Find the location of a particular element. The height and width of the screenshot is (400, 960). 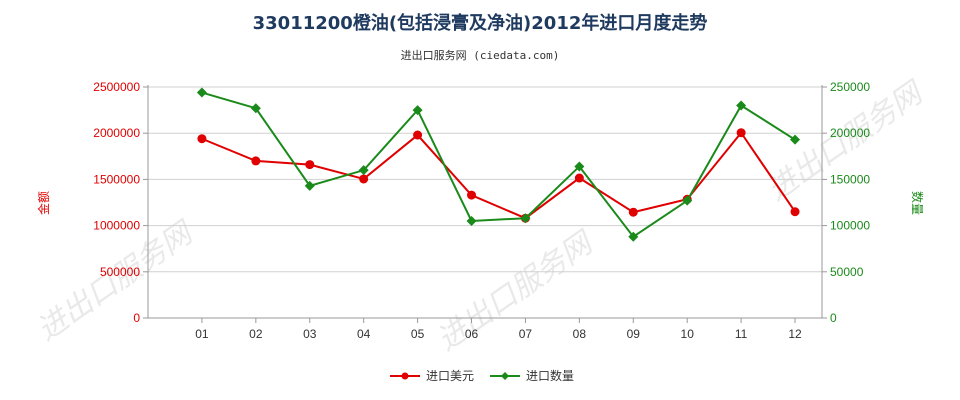

y-right-tick-label: 250000 is located at coordinates (850, 87).